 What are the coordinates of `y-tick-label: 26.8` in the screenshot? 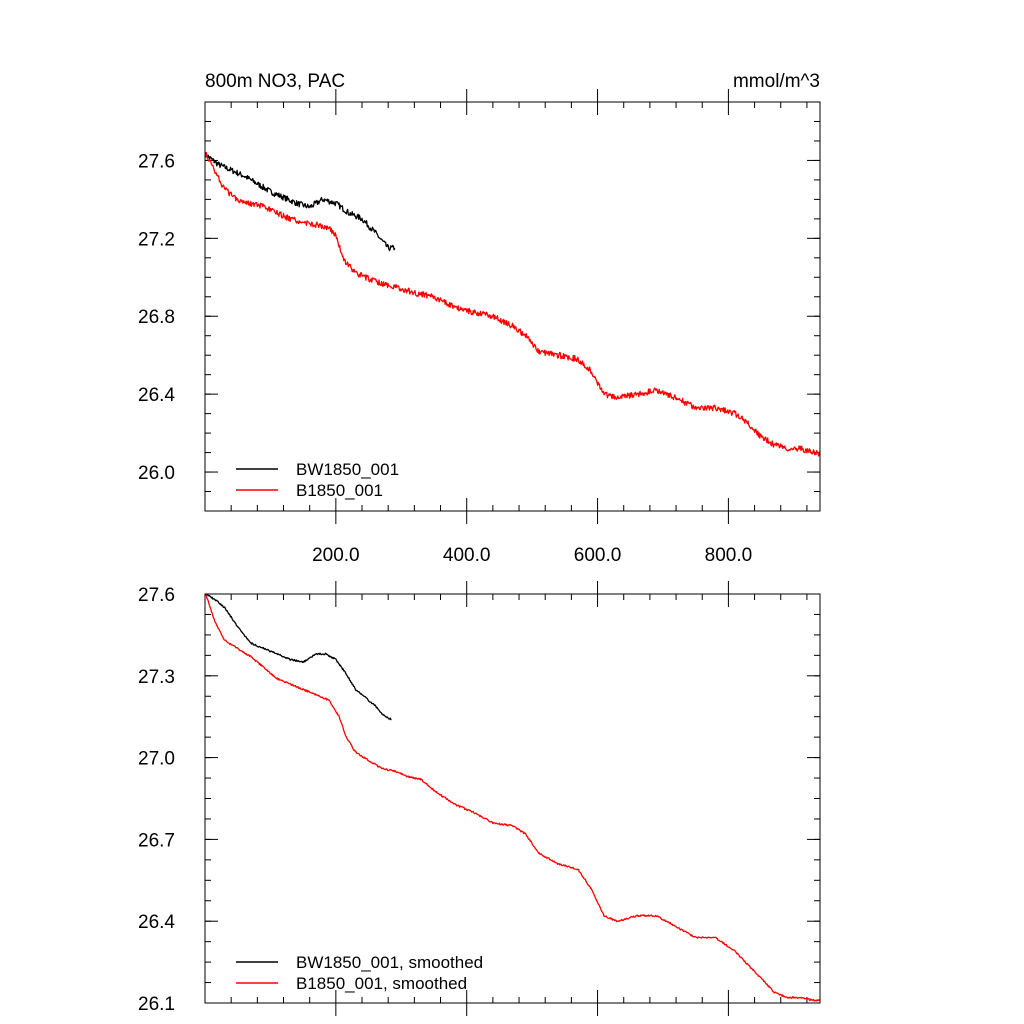 It's located at (156, 317).